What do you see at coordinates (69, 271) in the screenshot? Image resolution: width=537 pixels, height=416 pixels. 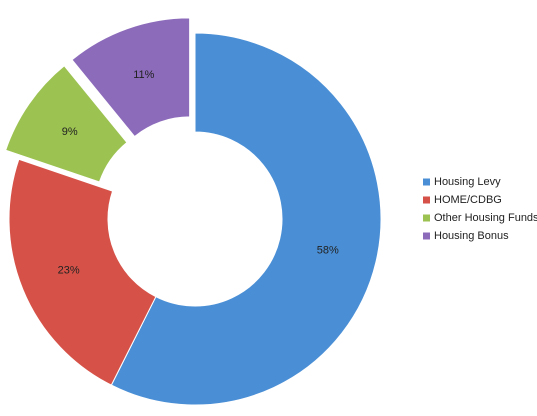 I see `data-label: 23%` at bounding box center [69, 271].